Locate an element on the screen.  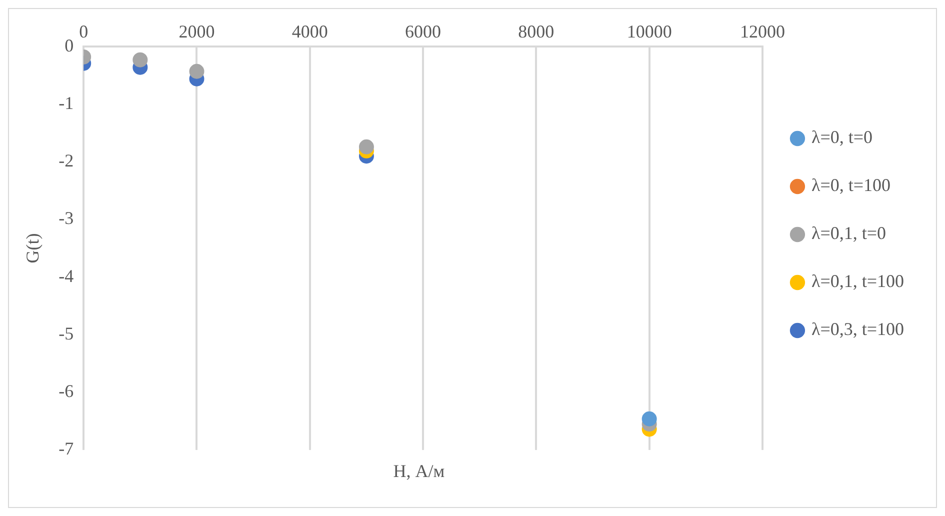
legend-label: λ=0,1, t=100 is located at coordinates (857, 281).